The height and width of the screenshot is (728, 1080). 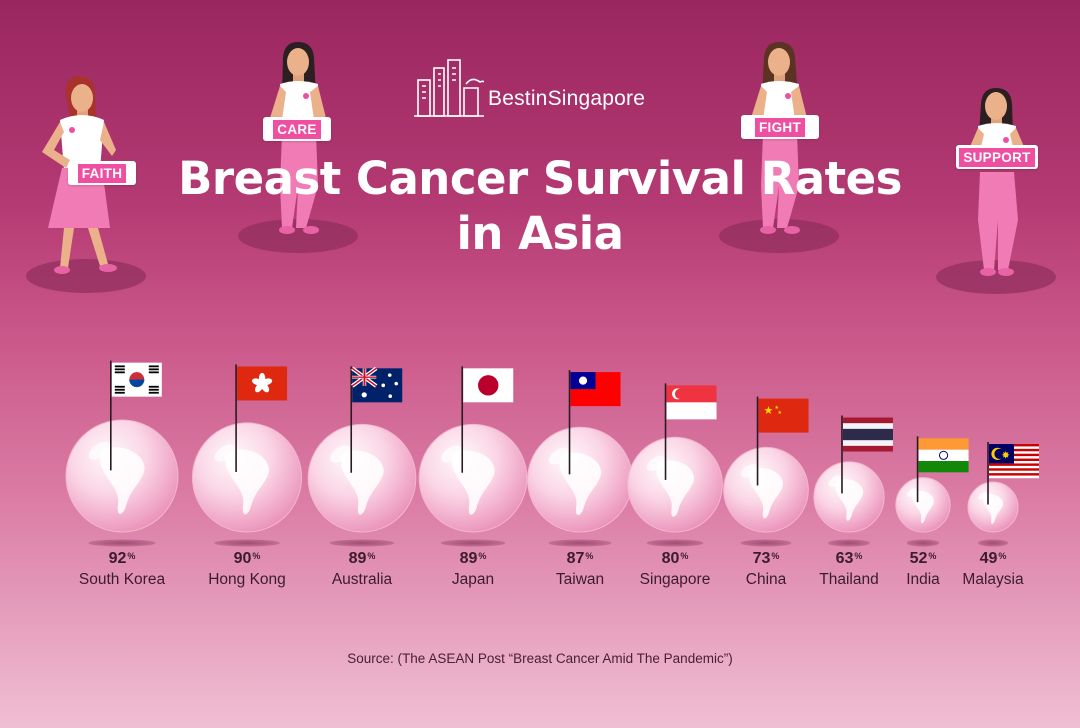 What do you see at coordinates (580, 558) in the screenshot?
I see `value-label: 87%` at bounding box center [580, 558].